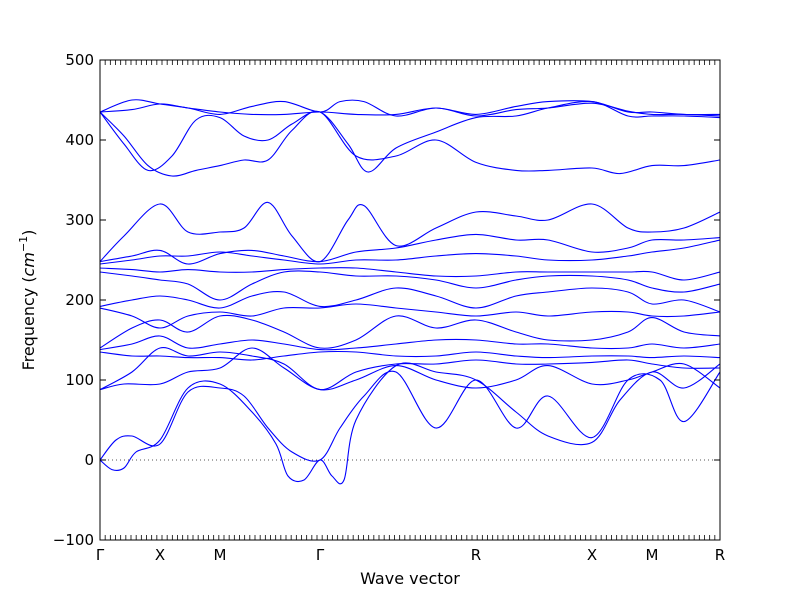 The image size is (800, 600). What do you see at coordinates (28, 233) in the screenshot?
I see `y-axis-title-close: )` at bounding box center [28, 233].